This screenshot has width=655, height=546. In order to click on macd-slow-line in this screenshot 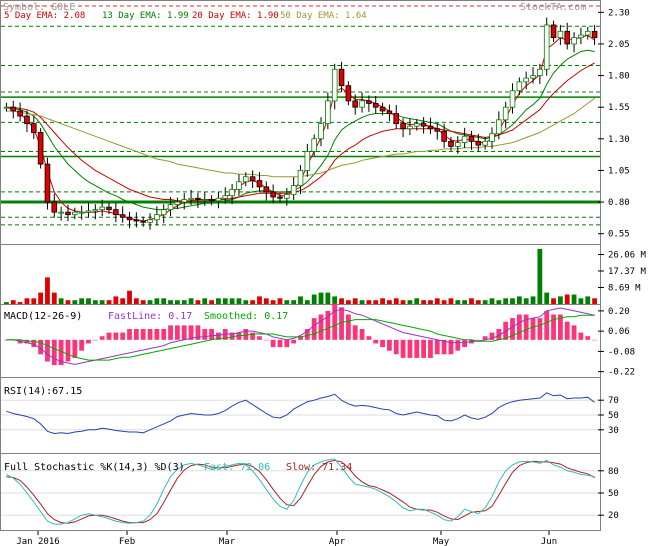, I will do `click(300, 337)`.